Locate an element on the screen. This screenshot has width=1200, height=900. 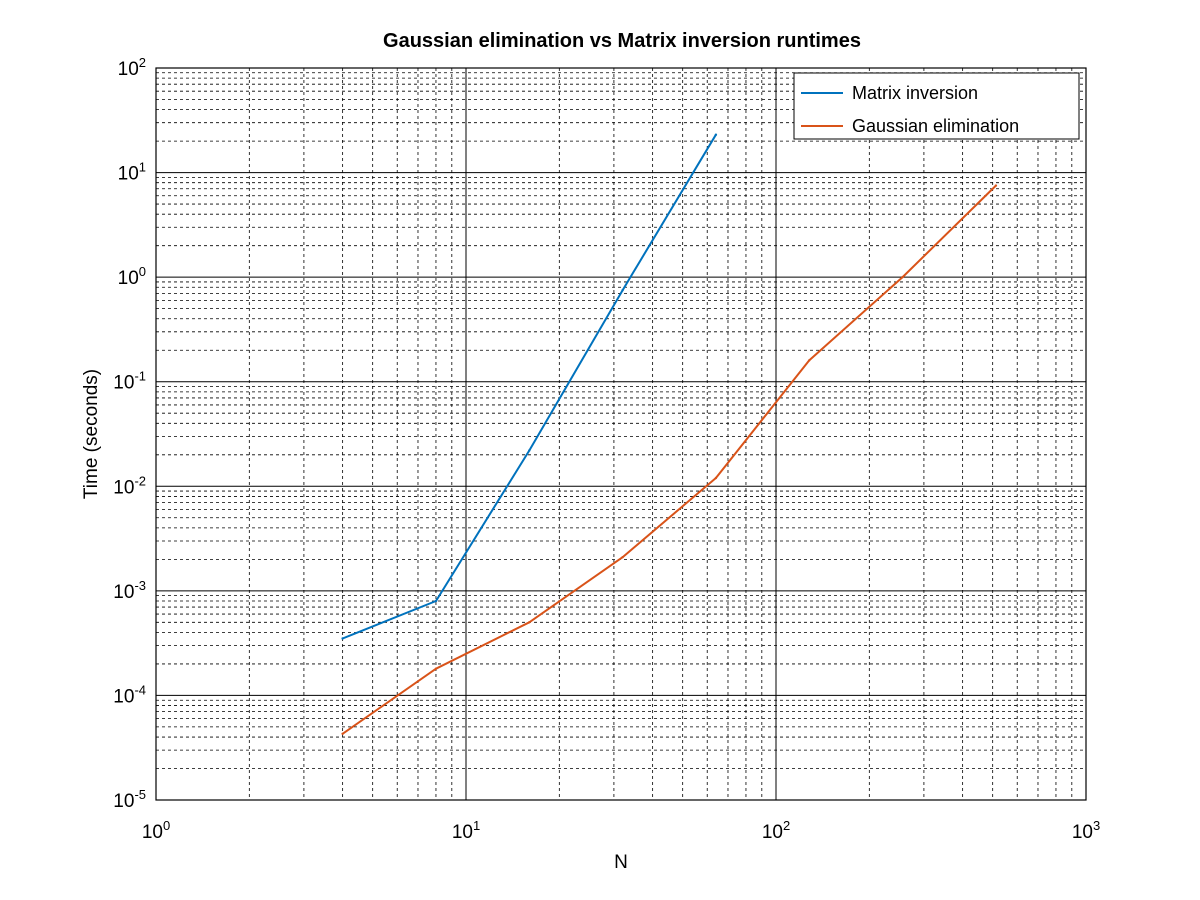
y-tick-label: 10⁻¹ is located at coordinates (129, 381).